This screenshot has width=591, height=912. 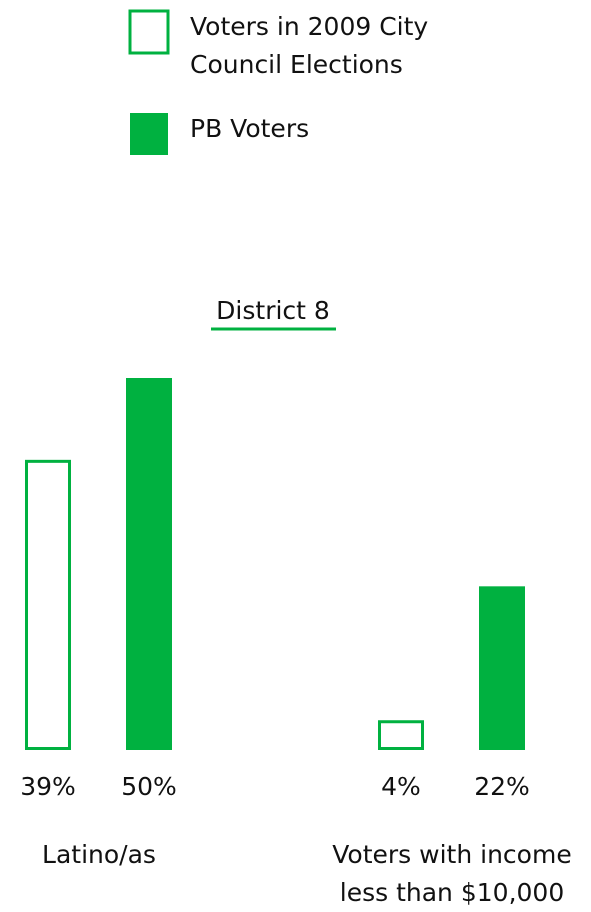 I want to click on category-label: Voters with income less than $10,000, so click(x=452, y=873).